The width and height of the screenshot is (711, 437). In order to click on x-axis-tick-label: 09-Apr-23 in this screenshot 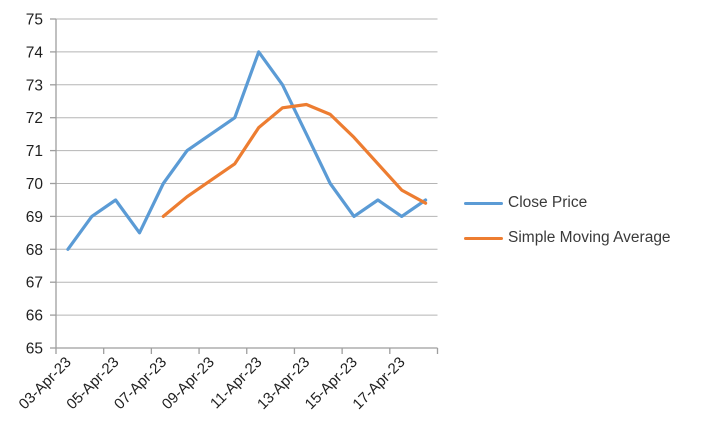, I will do `click(188, 383)`.